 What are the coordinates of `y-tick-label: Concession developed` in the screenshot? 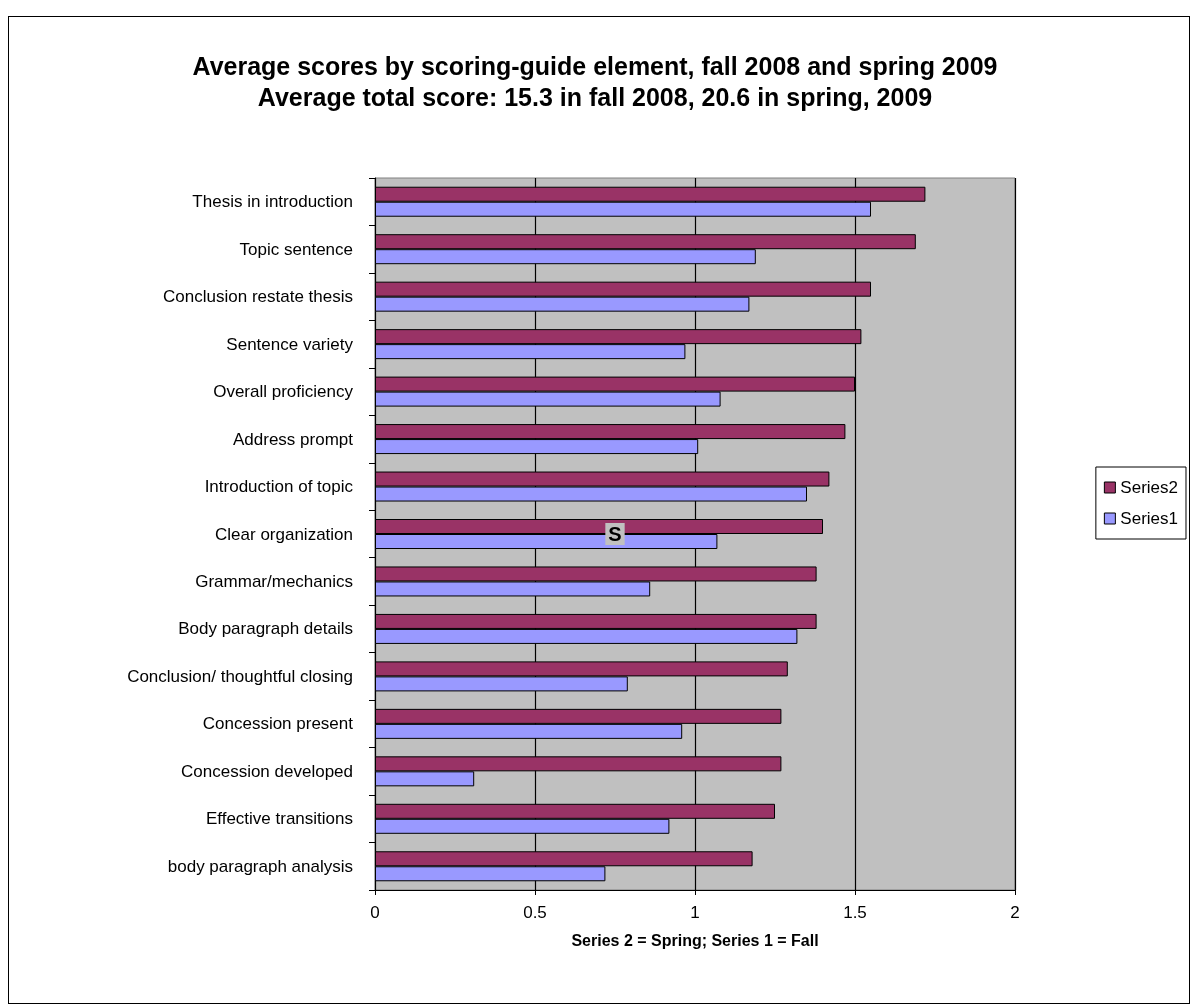 It's located at (266, 771).